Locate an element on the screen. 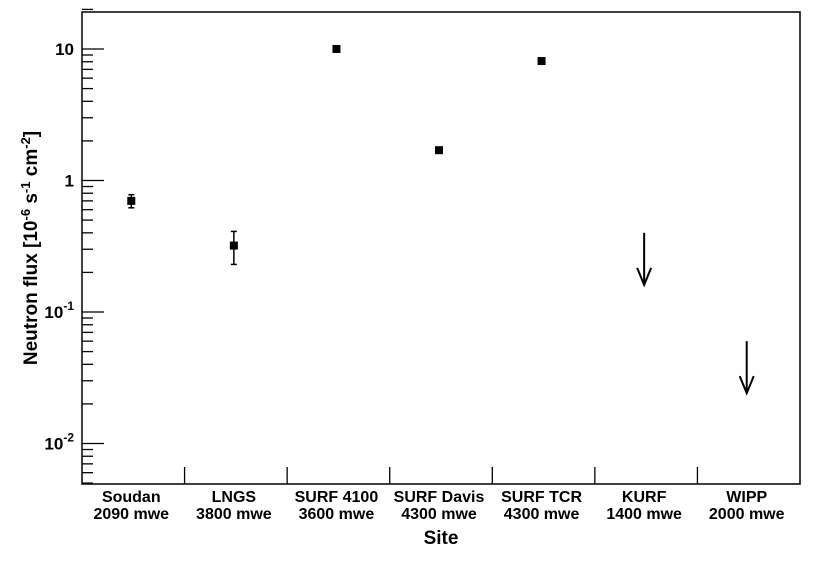 The image size is (830, 564). data-point-soudan is located at coordinates (131, 201).